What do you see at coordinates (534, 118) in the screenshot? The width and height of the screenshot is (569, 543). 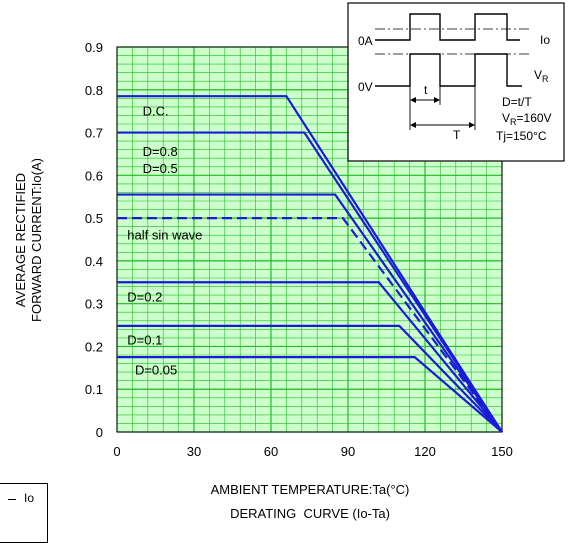 I see `inset-vr-value-rest: =160V` at bounding box center [534, 118].